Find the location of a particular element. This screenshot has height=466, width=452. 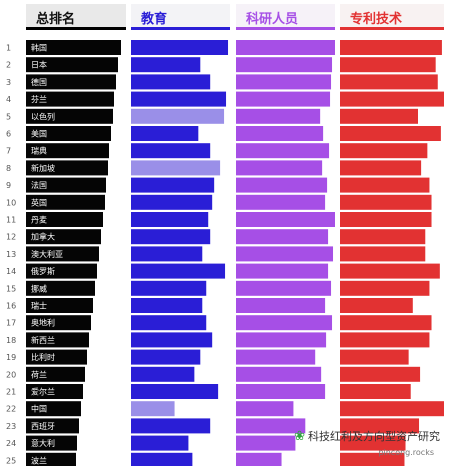

country-label: 比利时 is located at coordinates (43, 357).